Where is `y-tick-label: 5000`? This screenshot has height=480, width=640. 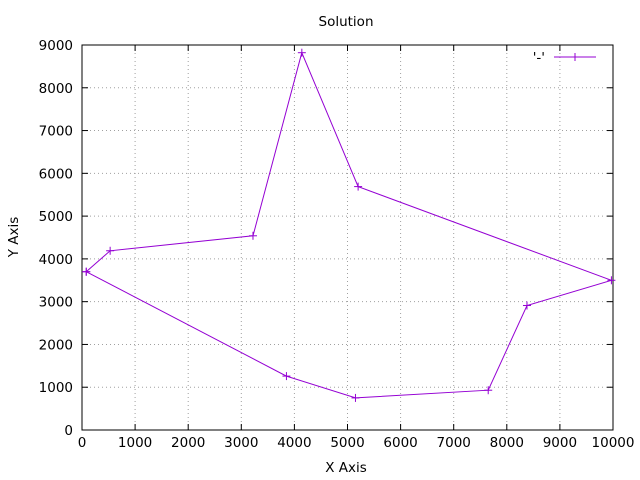
y-tick-label: 5000 is located at coordinates (56, 217).